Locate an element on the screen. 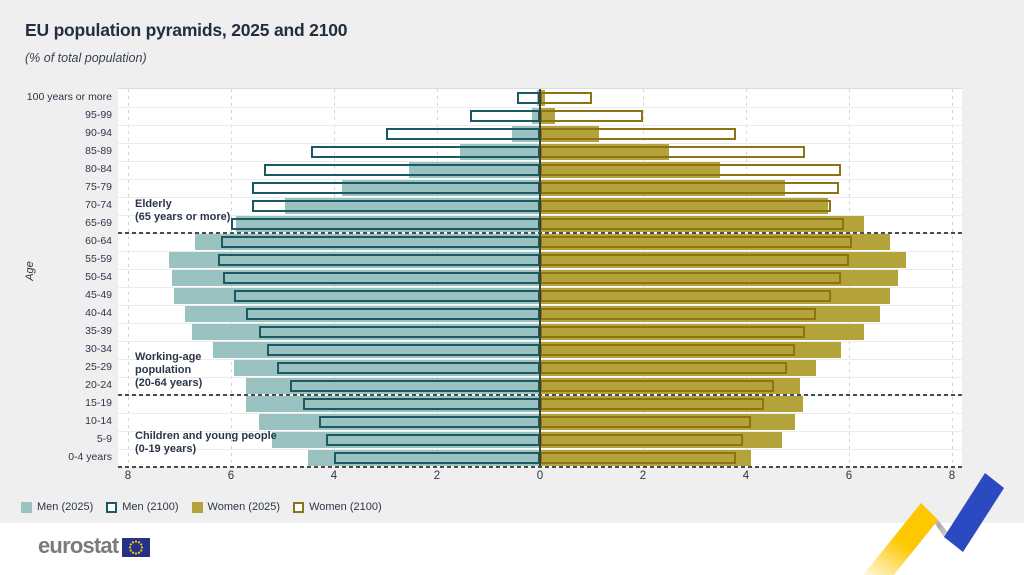  eurostat-ribbon-graphic is located at coordinates (934, 524).